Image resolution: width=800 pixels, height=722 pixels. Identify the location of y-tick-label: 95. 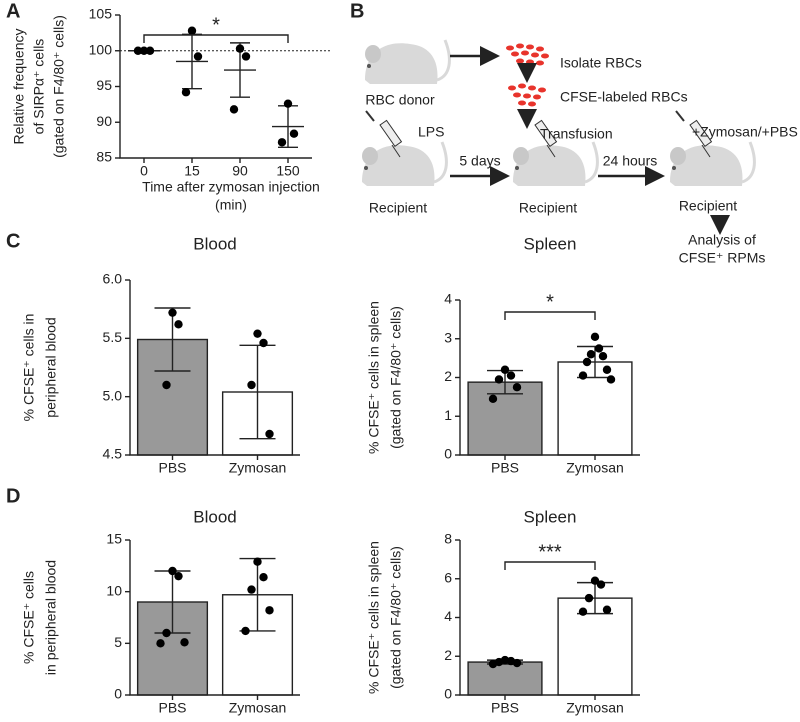
(104, 85).